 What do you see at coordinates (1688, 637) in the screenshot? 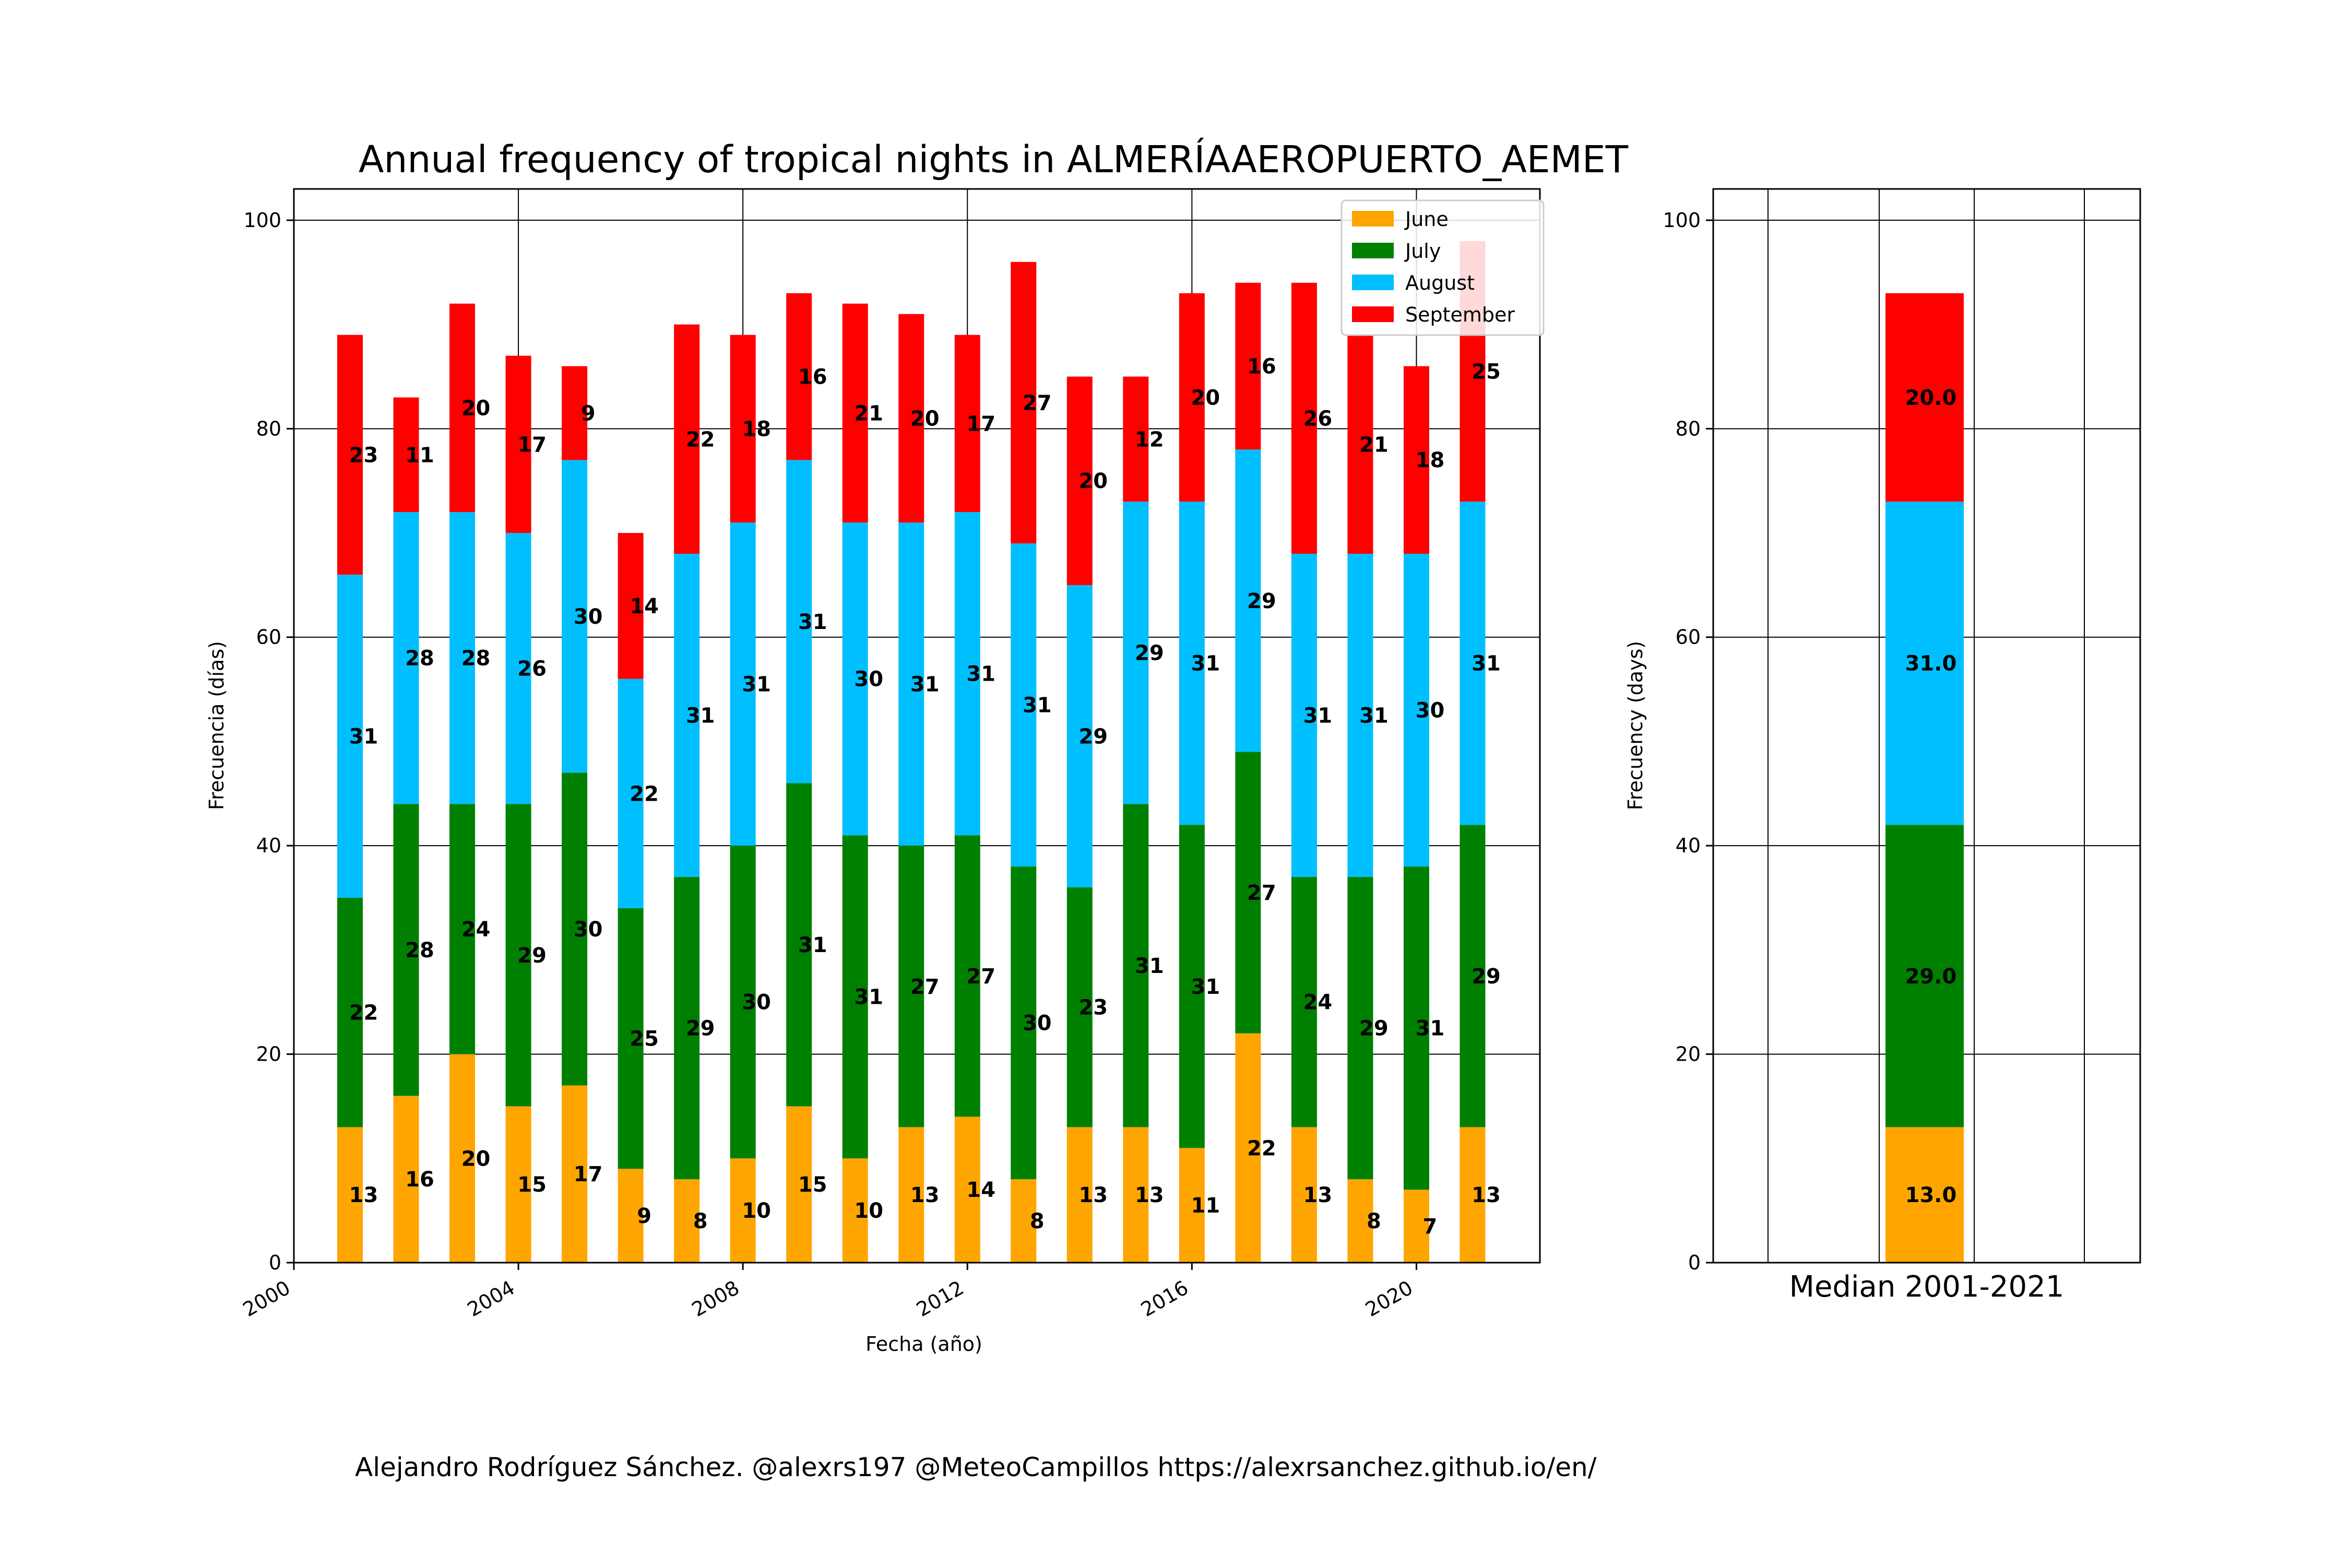
I see `median-y-tick-label: 60` at bounding box center [1688, 637].